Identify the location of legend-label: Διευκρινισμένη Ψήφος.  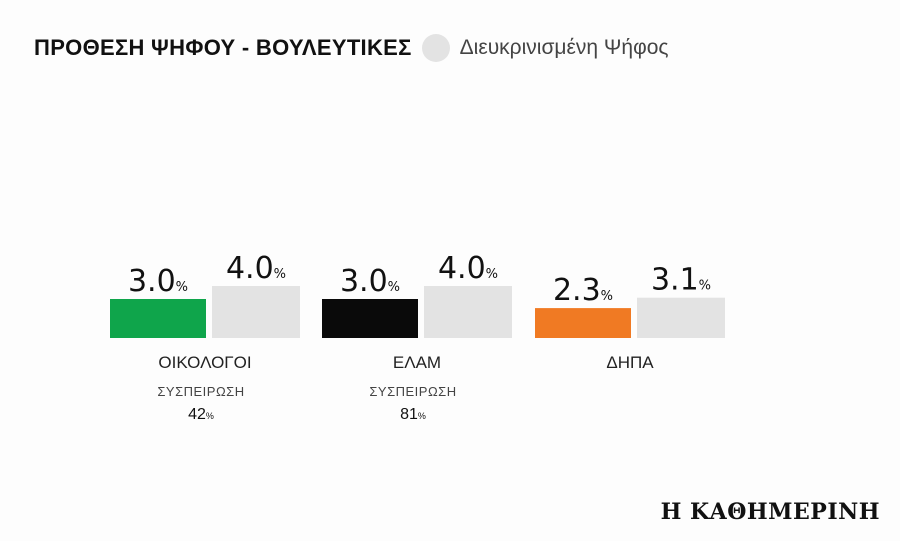
(564, 47).